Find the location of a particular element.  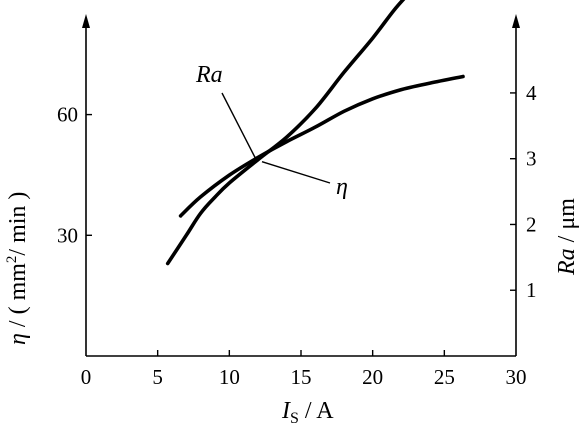

left-tick-label: 60 is located at coordinates (67, 115).